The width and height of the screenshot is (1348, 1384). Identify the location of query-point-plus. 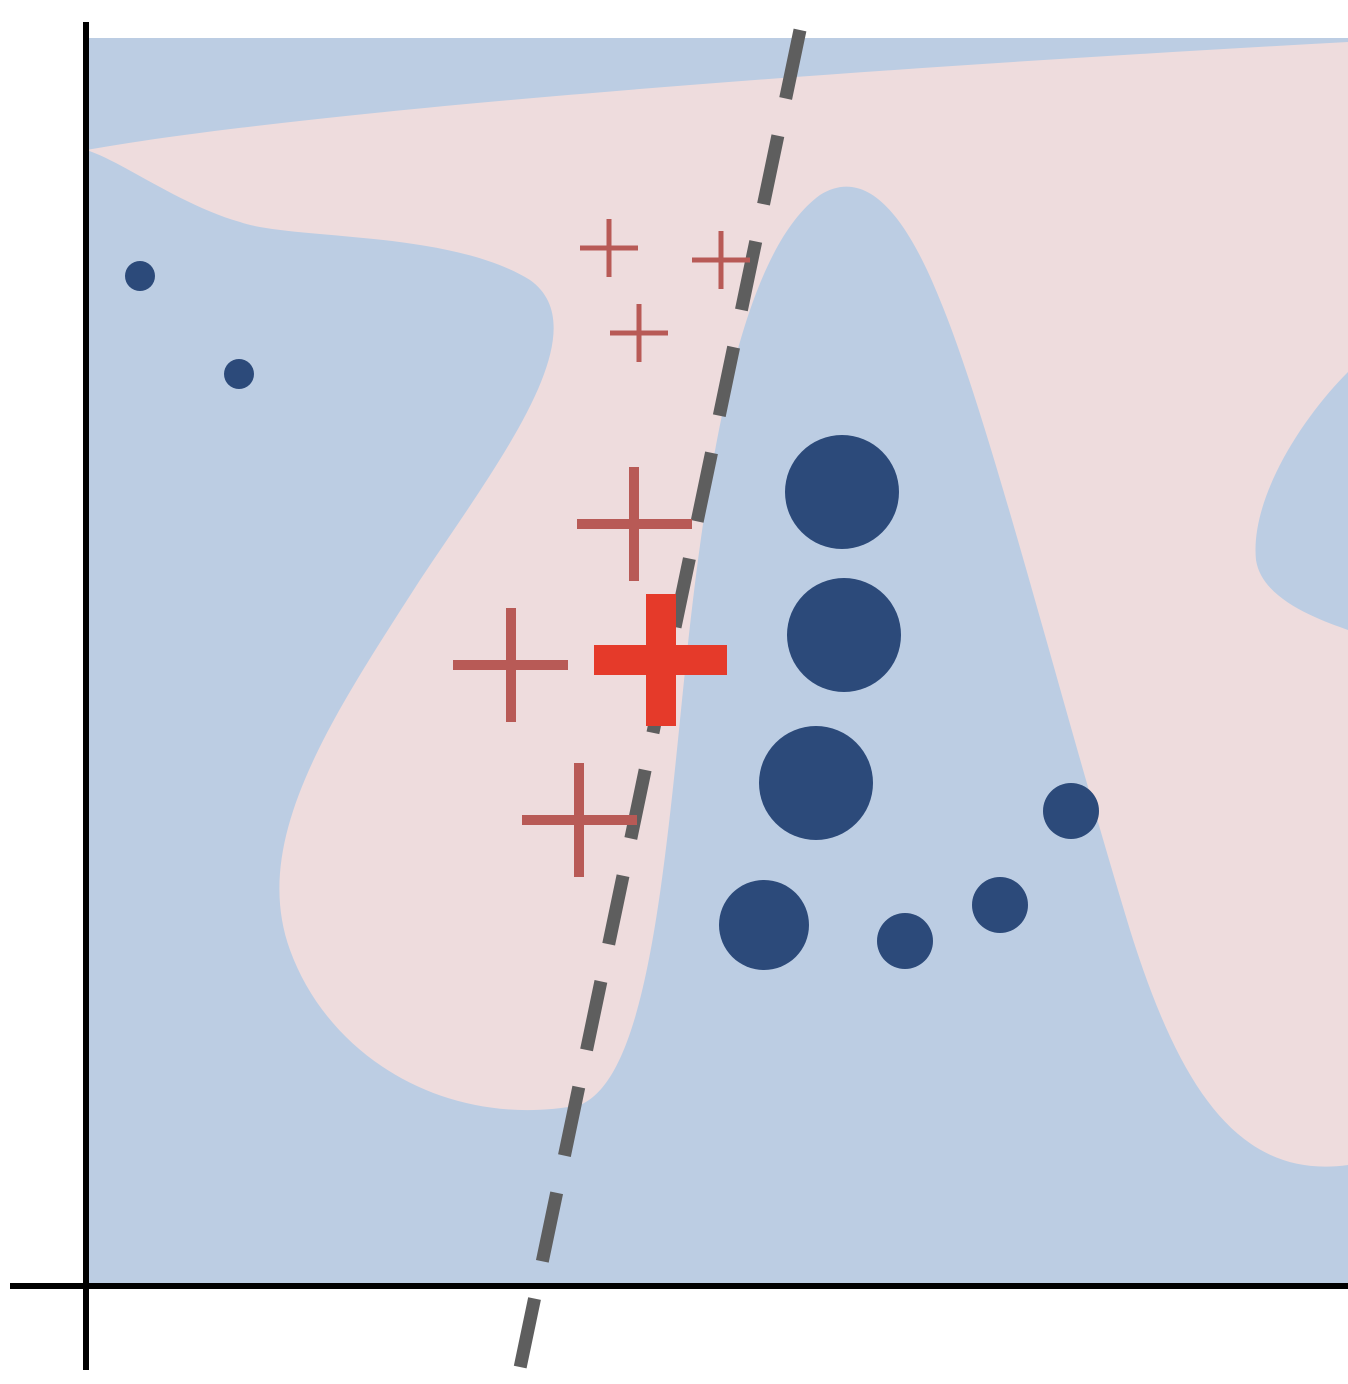
(660, 660).